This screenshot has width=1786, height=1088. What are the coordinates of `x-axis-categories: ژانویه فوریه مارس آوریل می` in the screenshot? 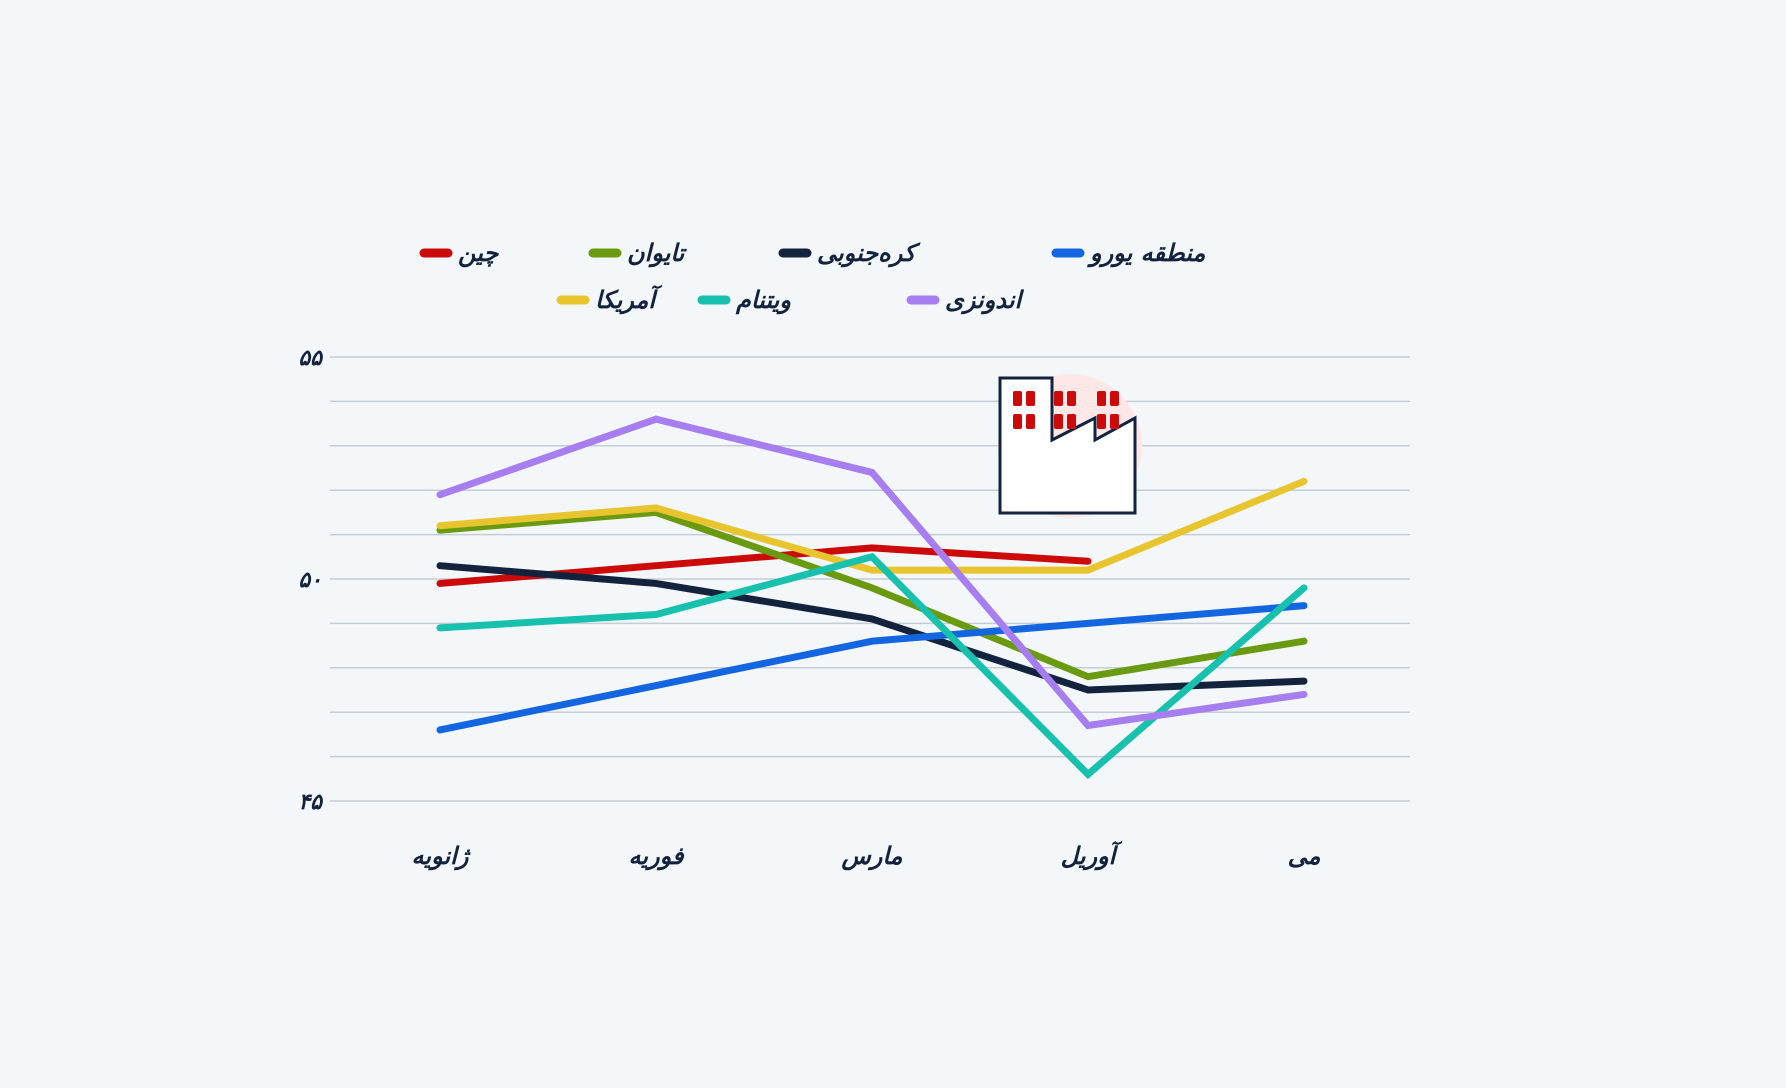 It's located at (866, 855).